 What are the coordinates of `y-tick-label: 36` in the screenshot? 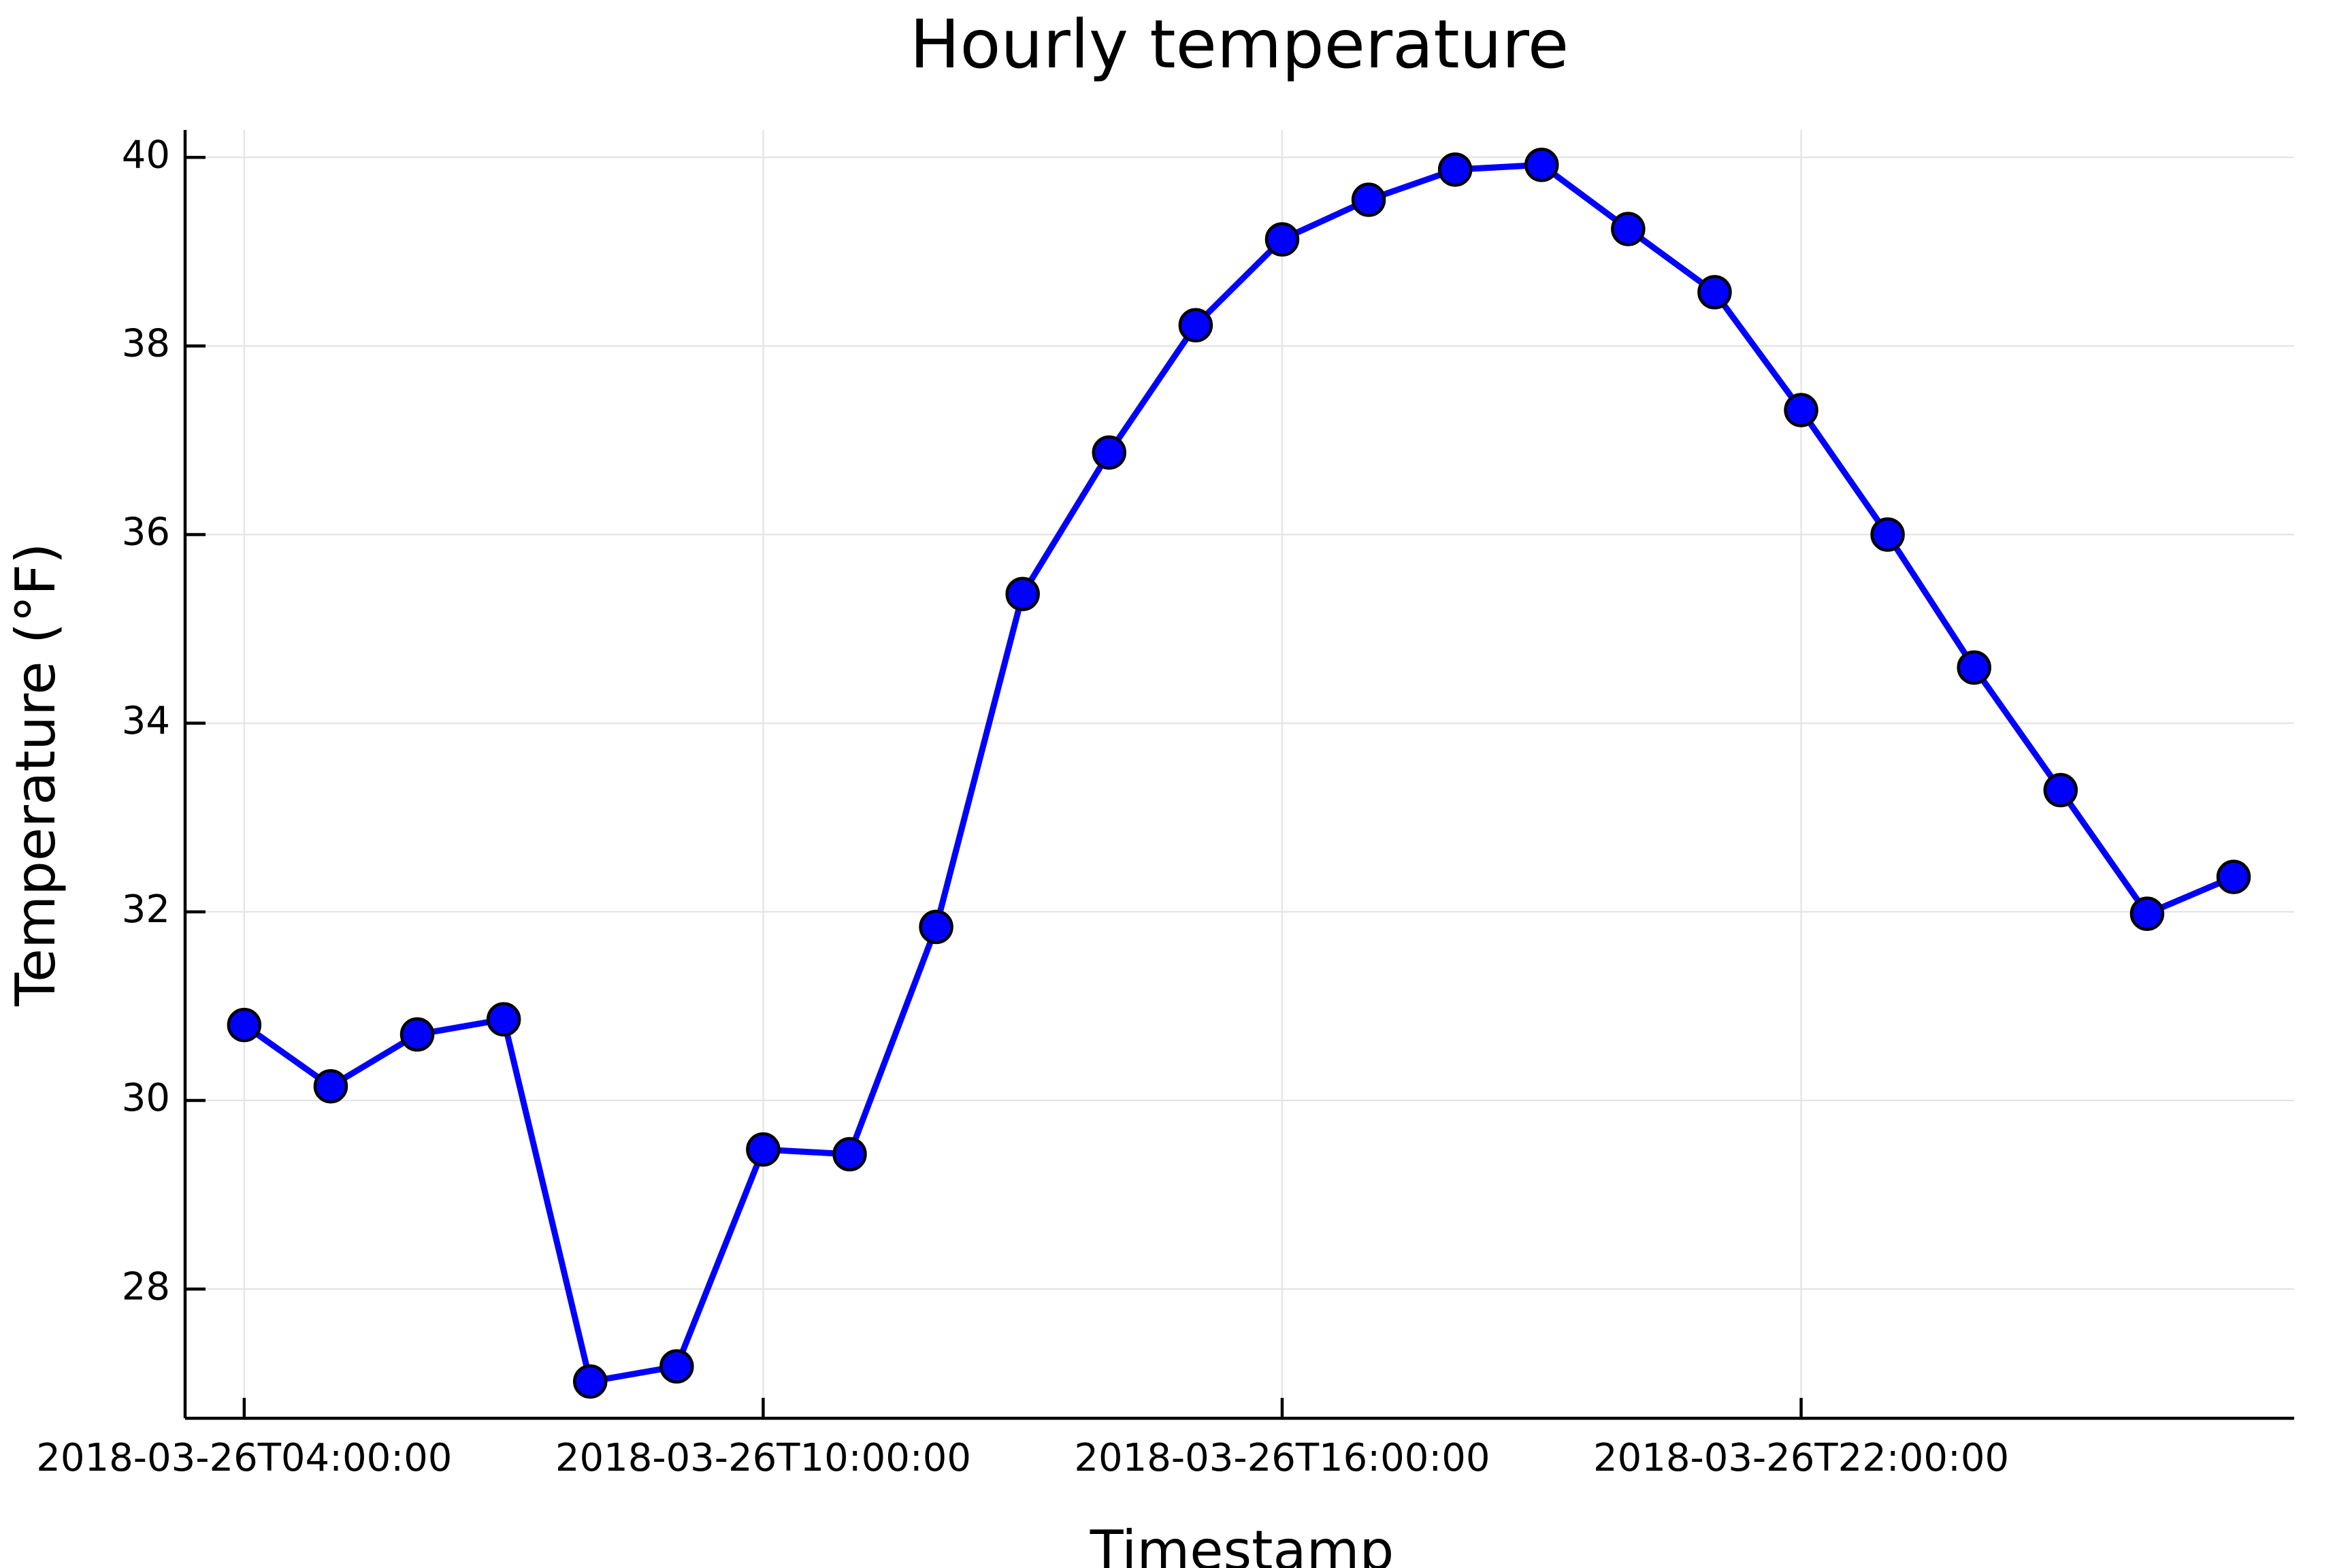 It's located at (146, 532).